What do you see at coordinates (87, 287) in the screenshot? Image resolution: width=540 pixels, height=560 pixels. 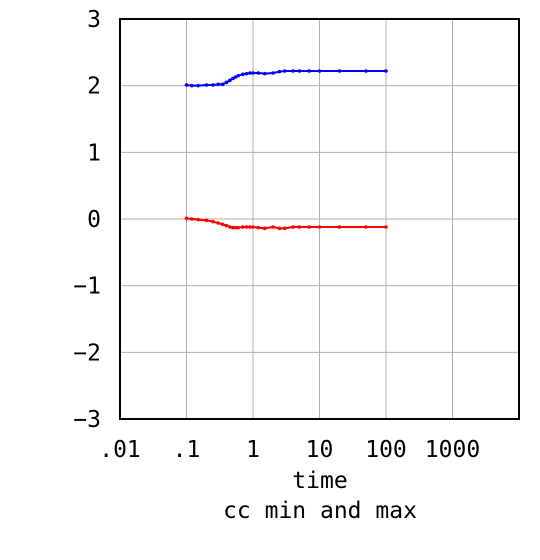 I see `y-tick-label: −1` at bounding box center [87, 287].